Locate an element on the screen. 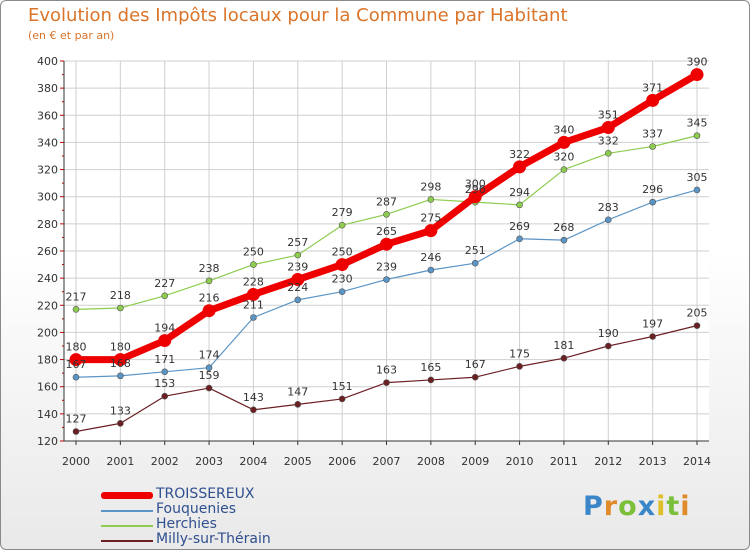  data-label: 175 is located at coordinates (519, 353).